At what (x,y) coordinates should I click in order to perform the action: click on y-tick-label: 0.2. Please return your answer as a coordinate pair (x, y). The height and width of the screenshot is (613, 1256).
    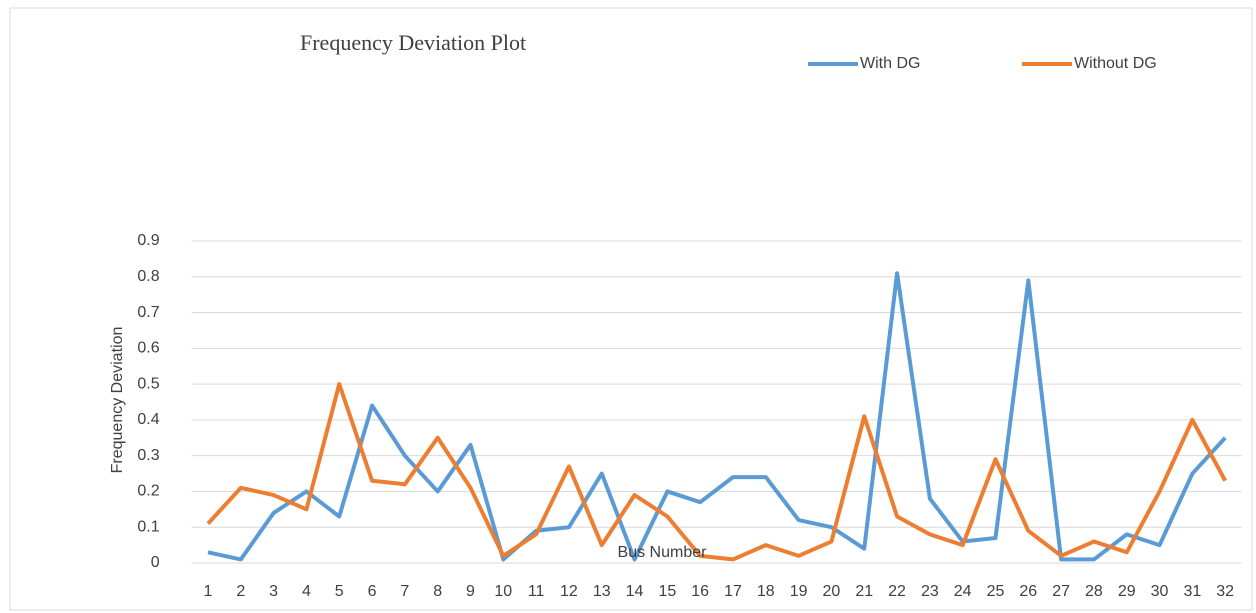
    Looking at the image, I should click on (148, 491).